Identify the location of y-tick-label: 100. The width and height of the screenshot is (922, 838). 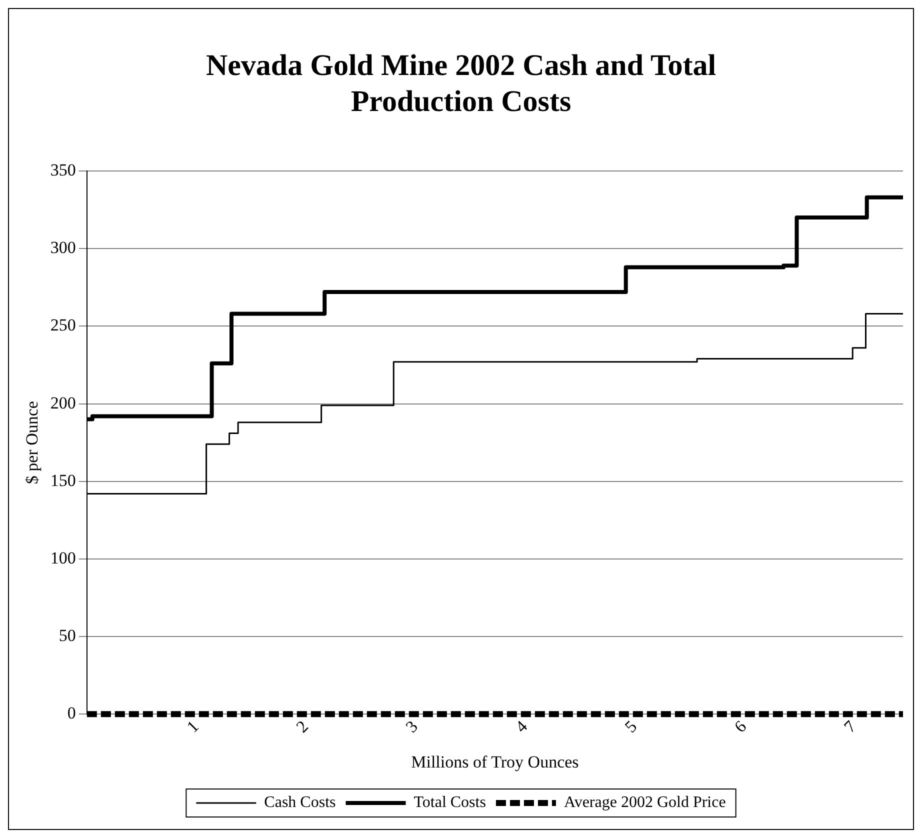
(63, 558).